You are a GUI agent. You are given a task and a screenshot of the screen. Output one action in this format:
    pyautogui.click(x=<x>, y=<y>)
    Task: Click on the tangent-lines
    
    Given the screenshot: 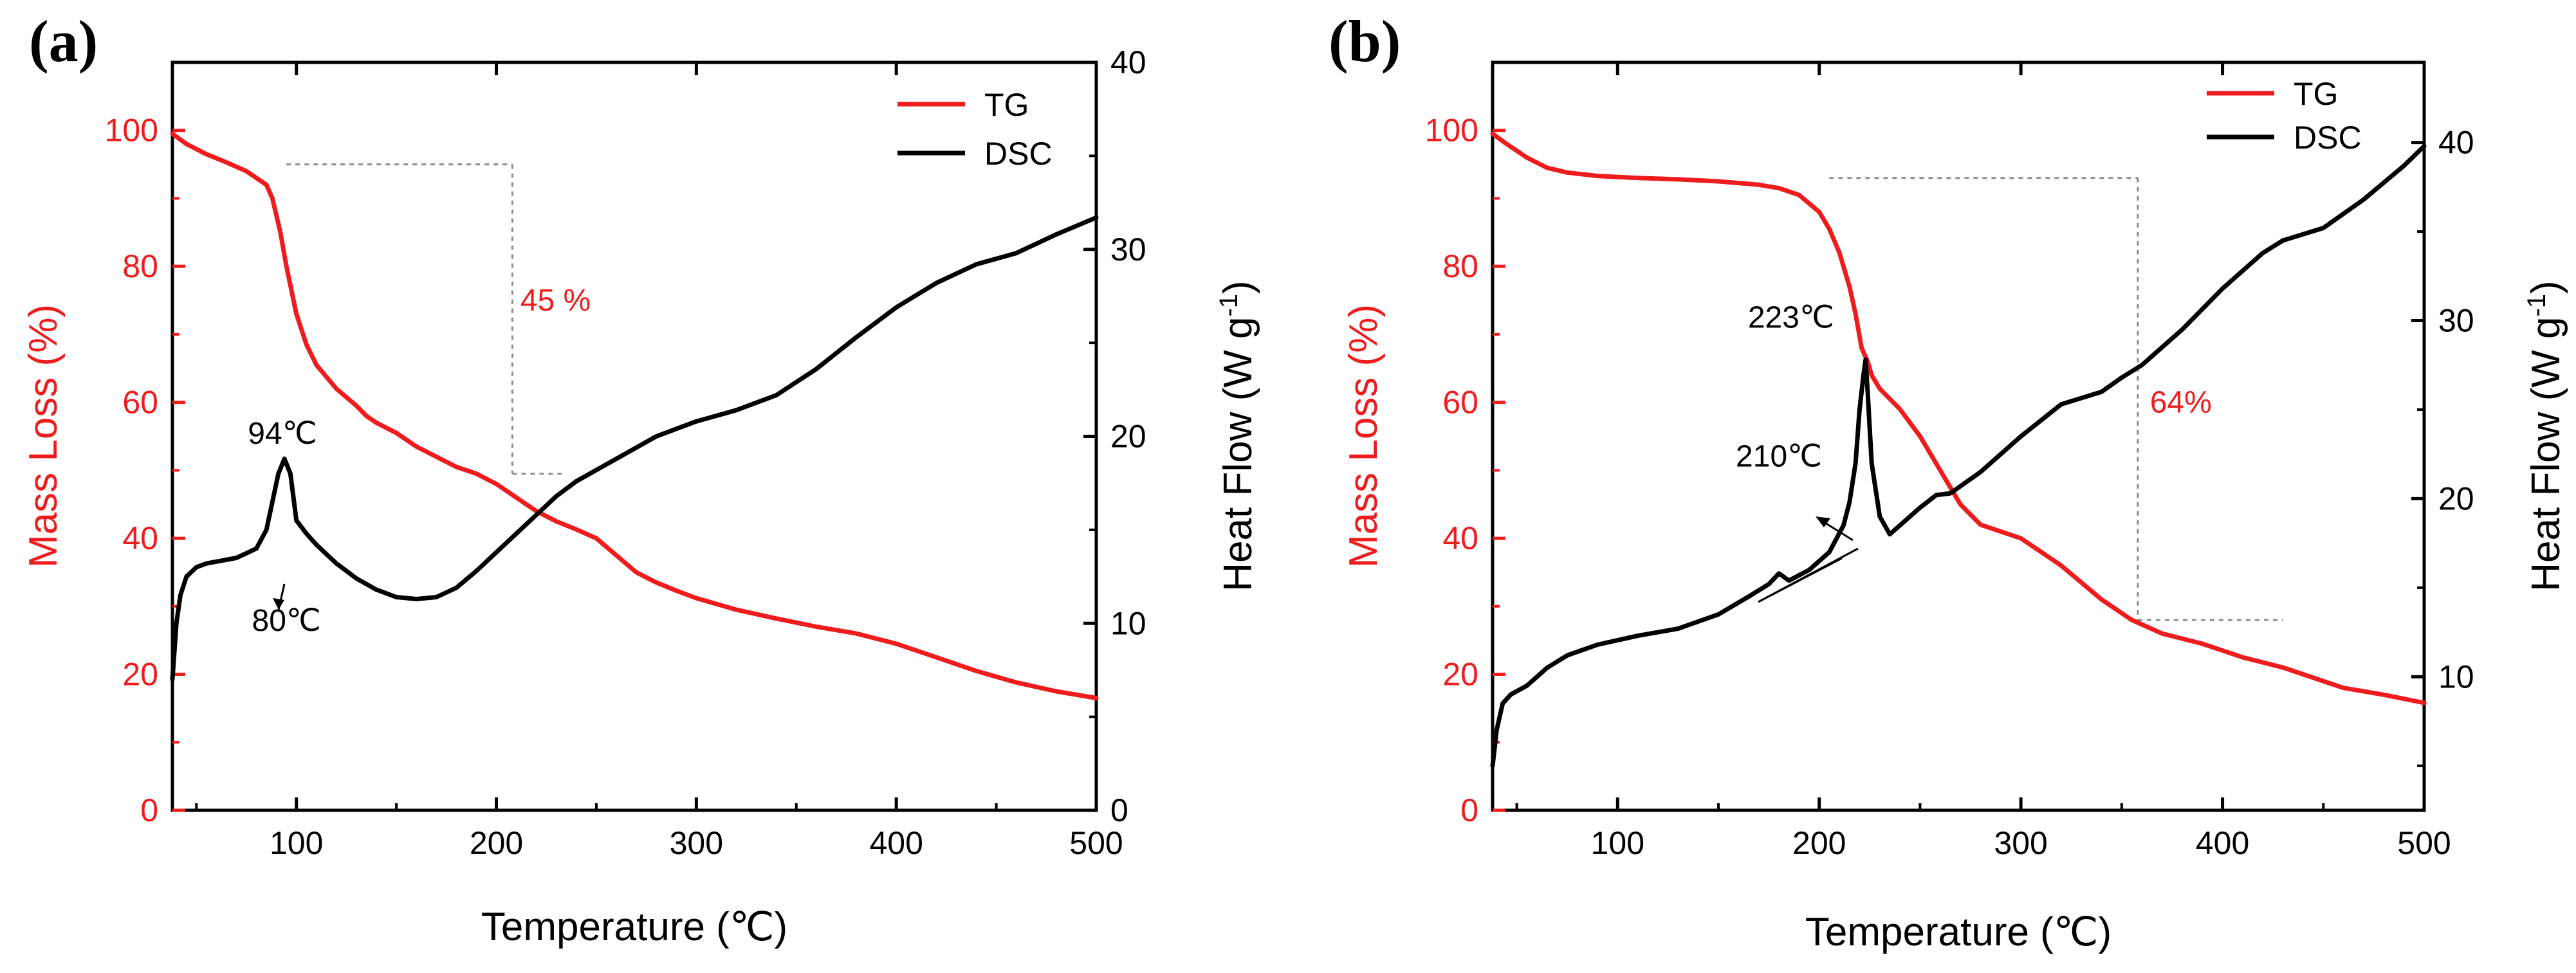 What is the action you would take?
    pyautogui.click(x=1808, y=575)
    